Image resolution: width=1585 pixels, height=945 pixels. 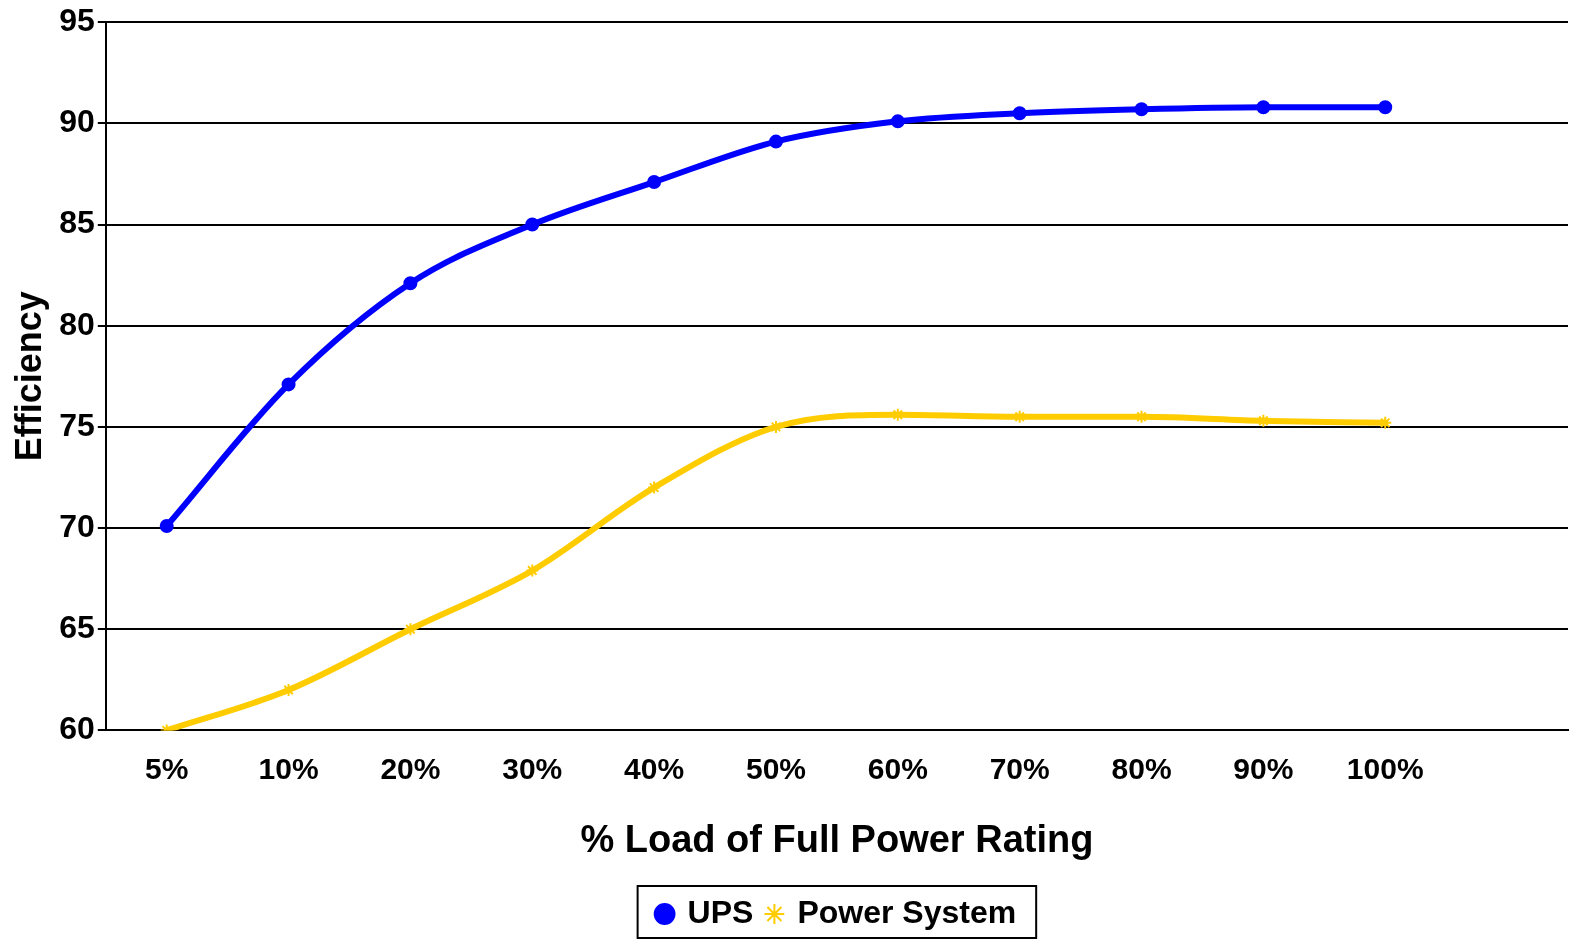 What do you see at coordinates (77, 424) in the screenshot?
I see `y-tick-label: 75` at bounding box center [77, 424].